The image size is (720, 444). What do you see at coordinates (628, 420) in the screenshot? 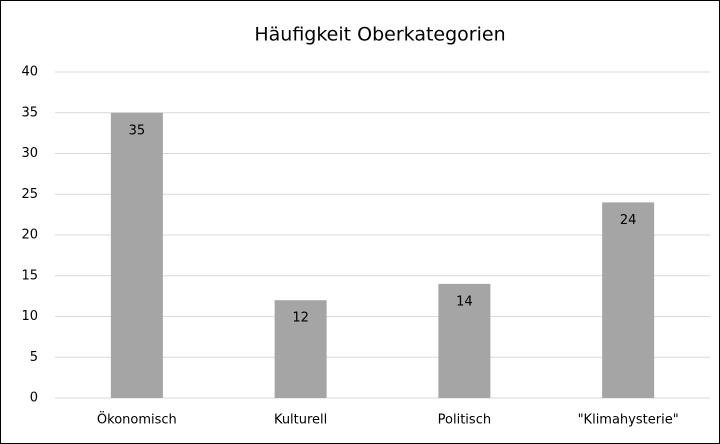
I see `x-tick-label: "Klimahysterie"` at bounding box center [628, 420].